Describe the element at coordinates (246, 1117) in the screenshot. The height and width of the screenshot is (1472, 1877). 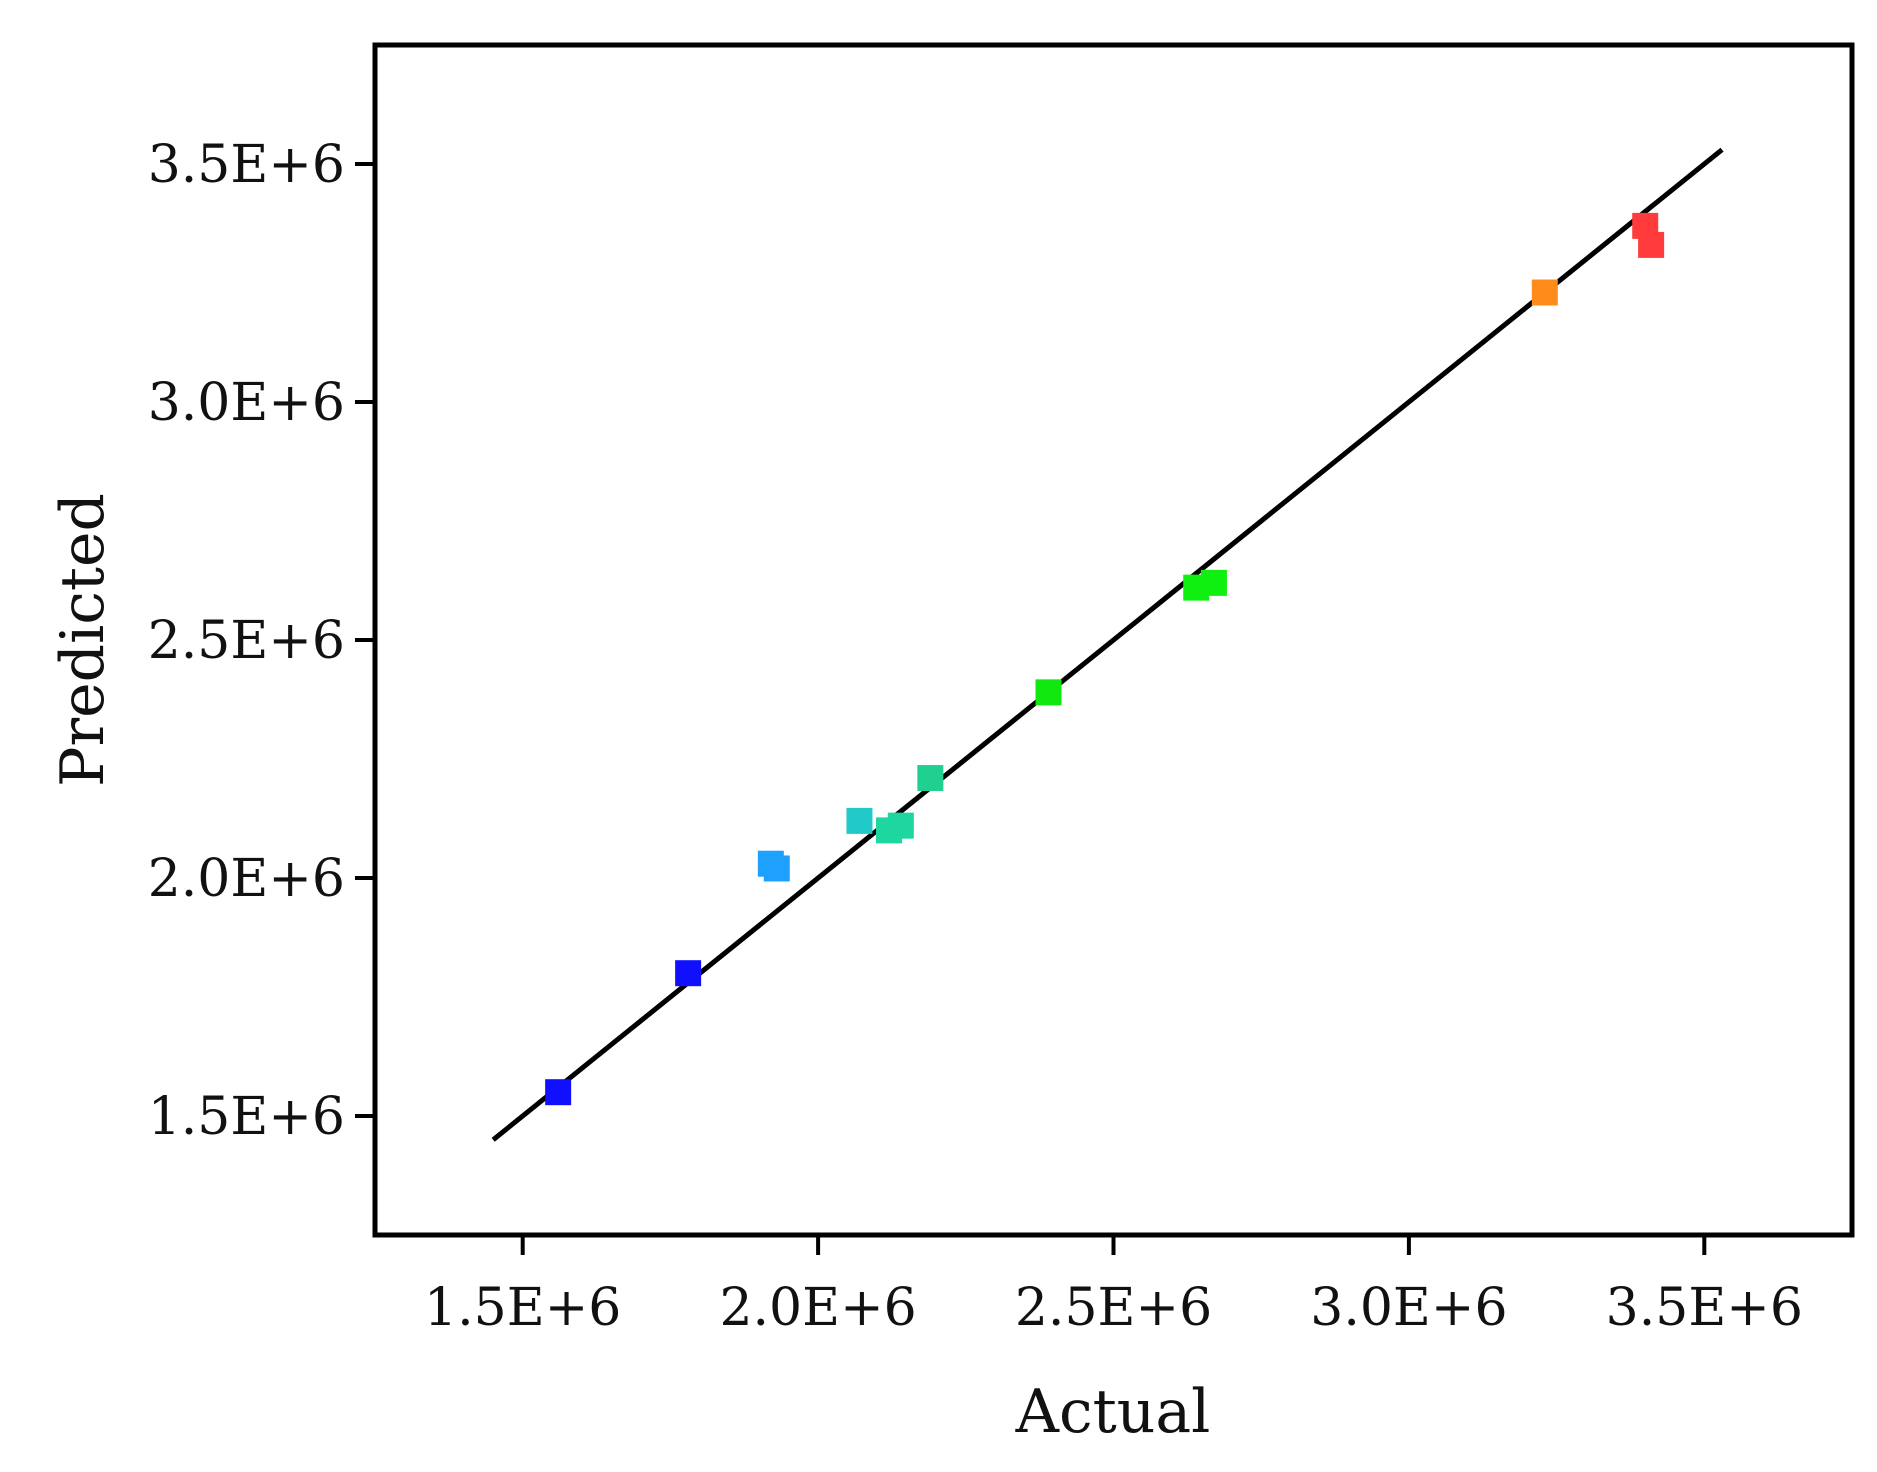
I see `y-tick-label: 1.5E+6` at that location.